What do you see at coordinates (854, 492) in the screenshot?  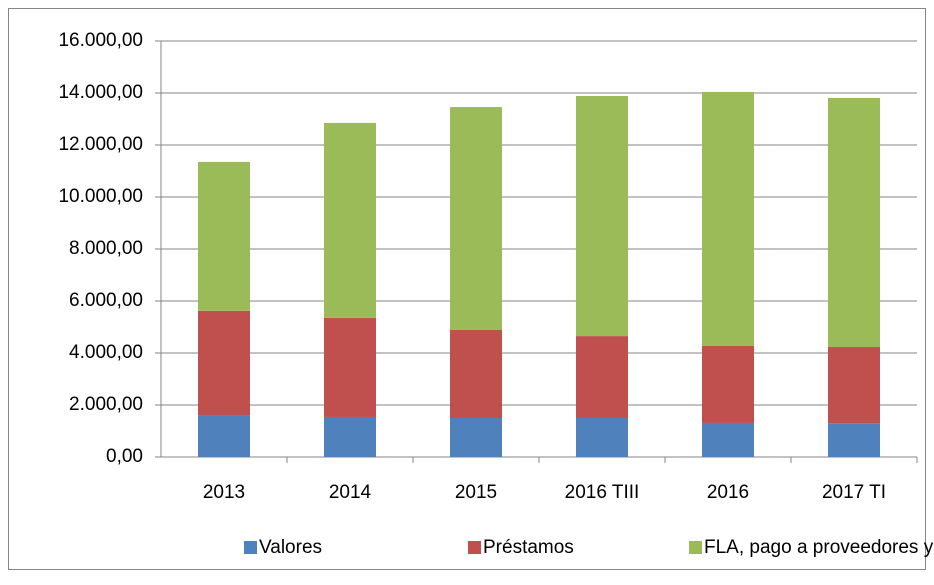 I see `x-tick-label: 2017 TI` at bounding box center [854, 492].